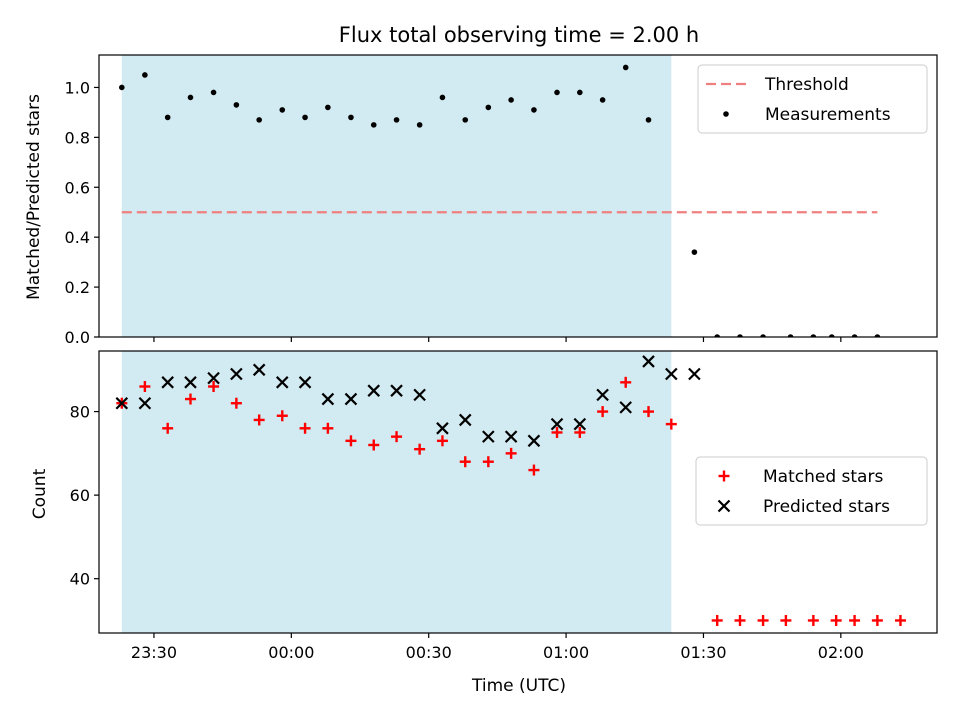 The width and height of the screenshot is (960, 720). What do you see at coordinates (77, 337) in the screenshot?
I see `y-tick-label: 0.0` at bounding box center [77, 337].